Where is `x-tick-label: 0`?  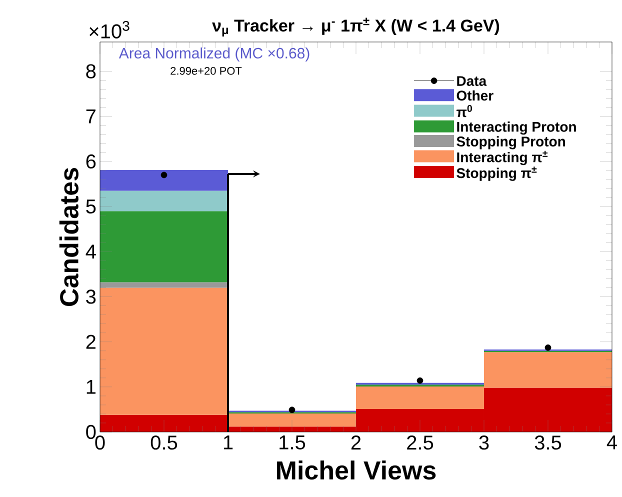
x-tick-label: 0 is located at coordinates (100, 443).